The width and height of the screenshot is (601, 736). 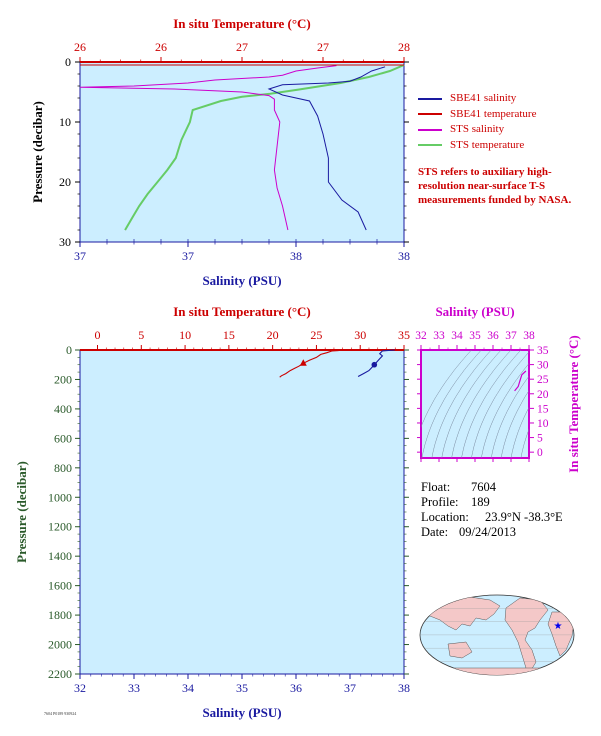 What do you see at coordinates (573, 404) in the screenshot?
I see `ts-right-axis-label: In situ Temperature (°C)` at bounding box center [573, 404].